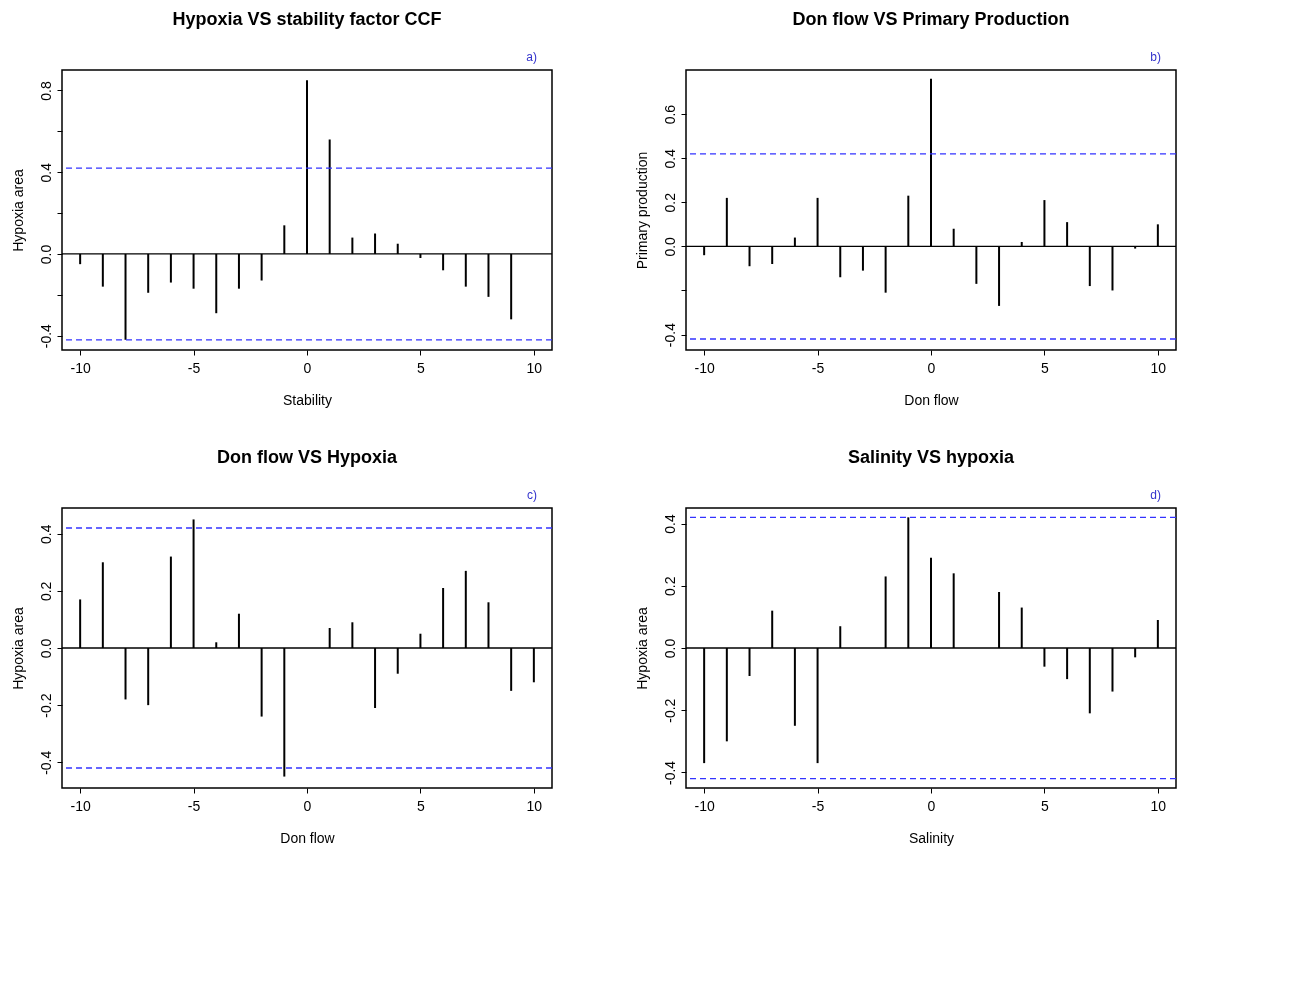  I want to click on chart-title: Salinity VS hypoxia, so click(931, 457).